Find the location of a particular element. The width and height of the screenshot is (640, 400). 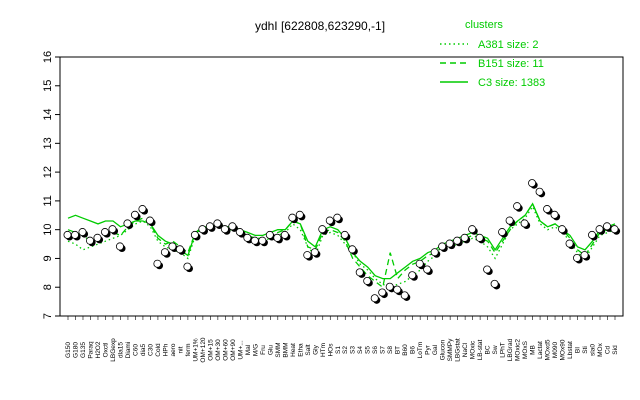

x-tick-label: MOxd5 is located at coordinates (548, 349).